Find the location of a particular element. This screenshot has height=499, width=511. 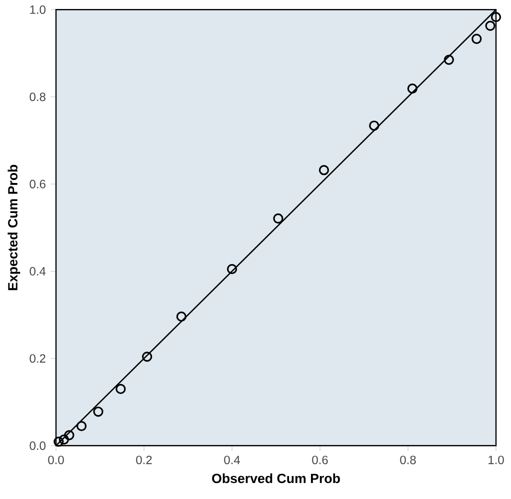

y-tick-label: 0.8 is located at coordinates (38, 97).